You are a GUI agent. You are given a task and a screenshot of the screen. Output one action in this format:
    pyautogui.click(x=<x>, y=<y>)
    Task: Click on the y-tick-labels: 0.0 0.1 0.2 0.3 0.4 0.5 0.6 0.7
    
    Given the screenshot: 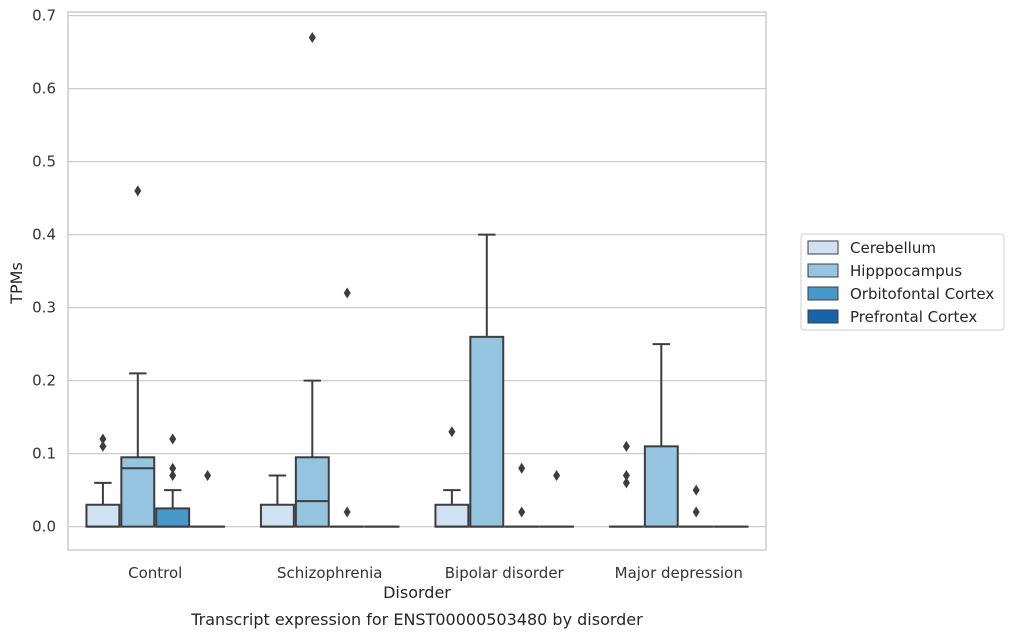 What is the action you would take?
    pyautogui.click(x=44, y=271)
    